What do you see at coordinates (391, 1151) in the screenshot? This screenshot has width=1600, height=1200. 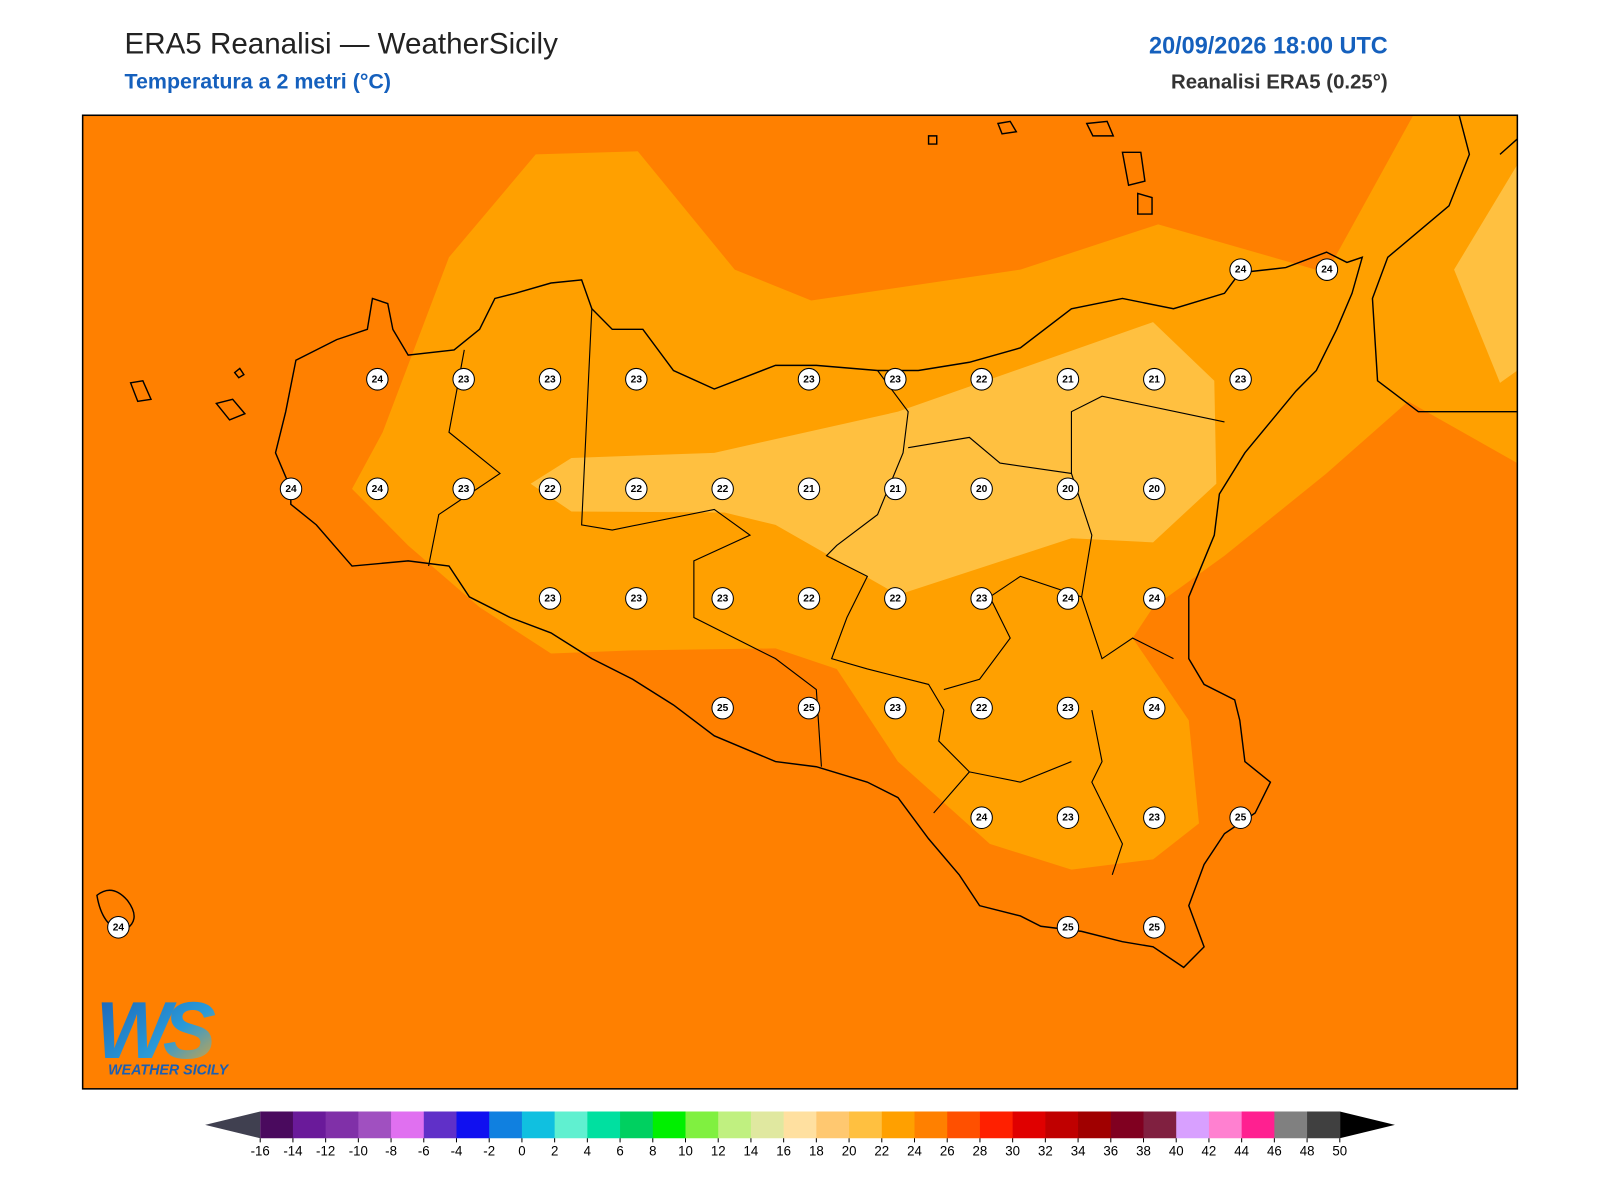 I see `colorbar-tick-label: -8` at bounding box center [391, 1151].